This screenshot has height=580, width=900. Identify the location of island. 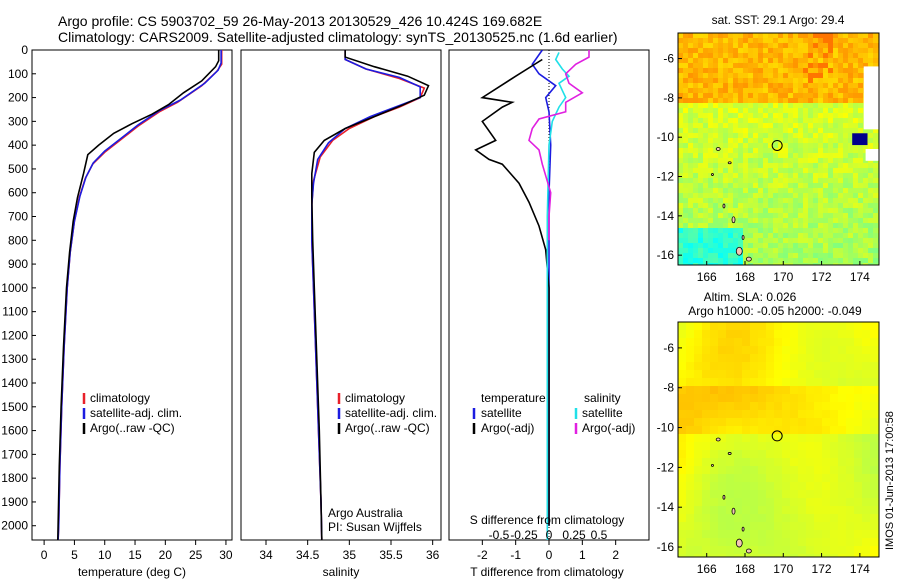
(718, 439).